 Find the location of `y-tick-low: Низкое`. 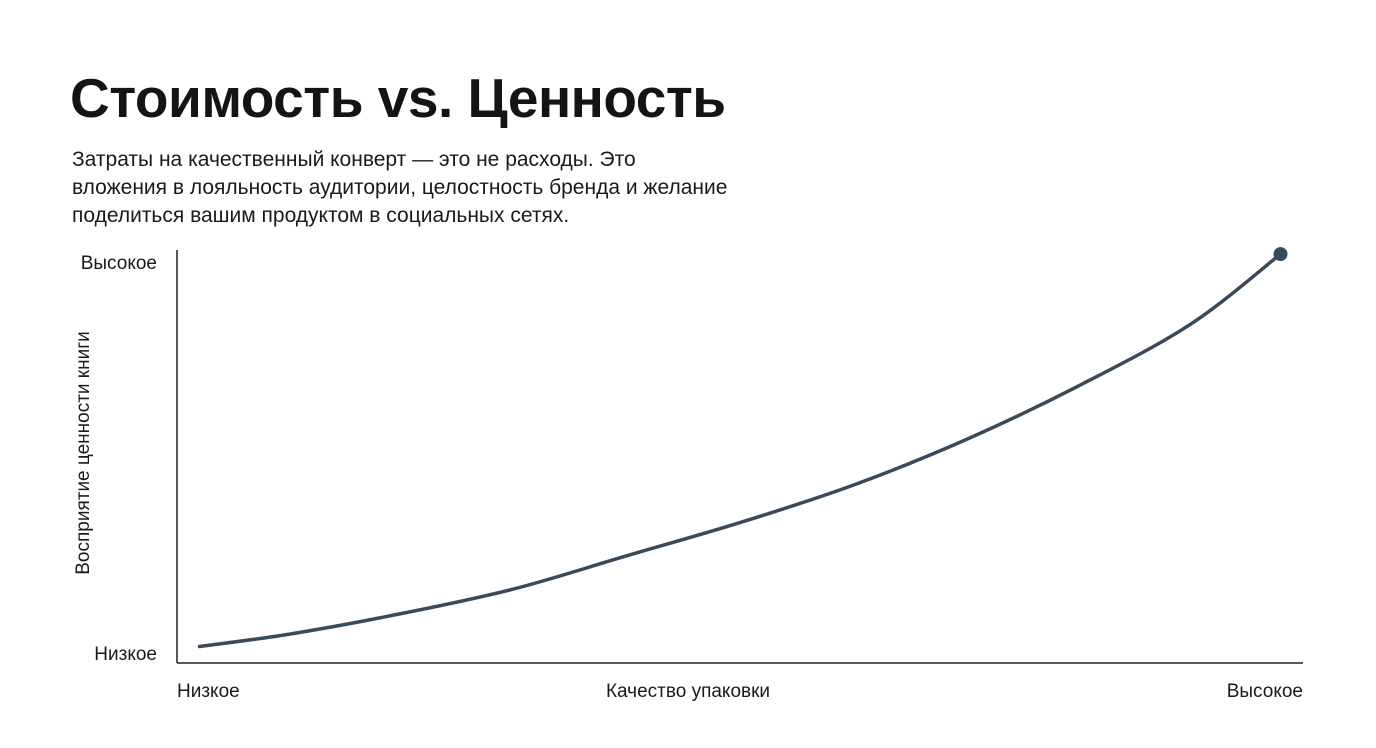

y-tick-low: Низкое is located at coordinates (125, 654).